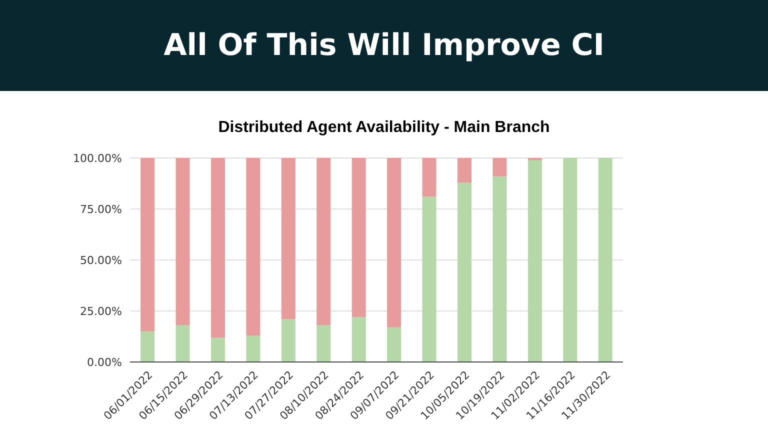  Describe the element at coordinates (384, 45) in the screenshot. I see `chart-title: All Of This Will Improve CI` at that location.